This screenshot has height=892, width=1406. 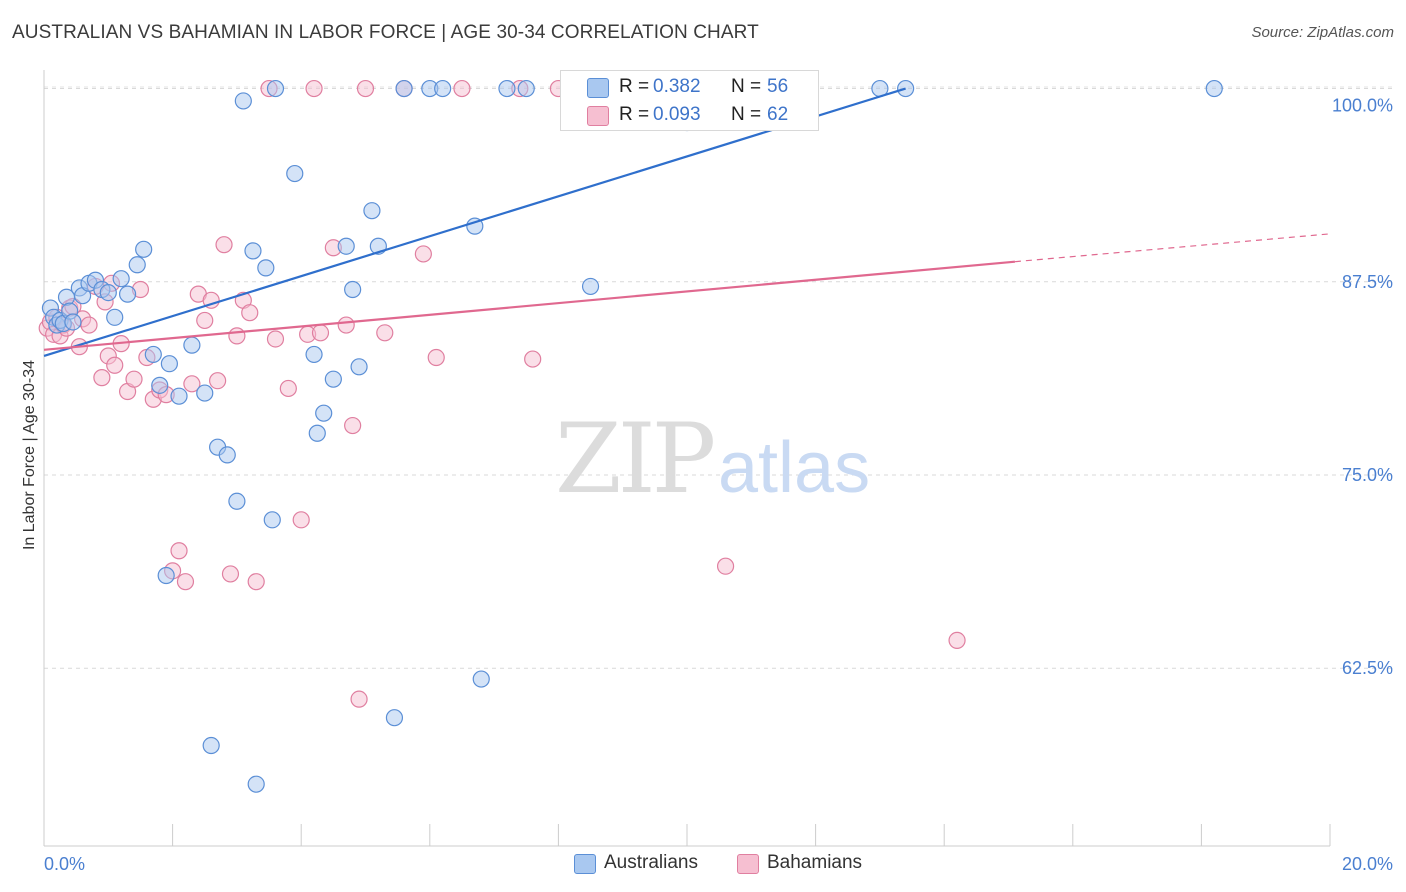 I want to click on x-axis-ticks: 0.0% 20.0%, so click(x=718, y=864).